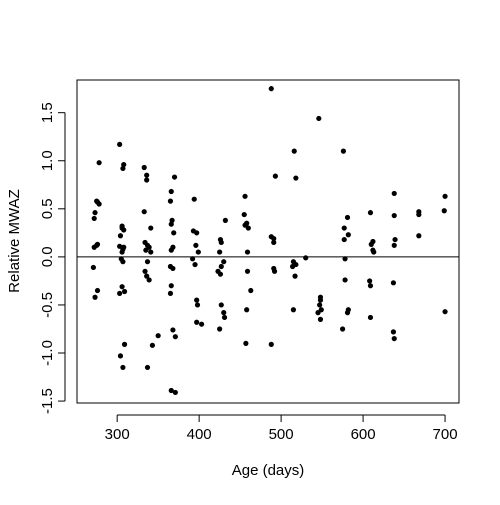 The image size is (500, 505). Describe the element at coordinates (47, 353) in the screenshot. I see `y-tick-label: -1.0` at that location.